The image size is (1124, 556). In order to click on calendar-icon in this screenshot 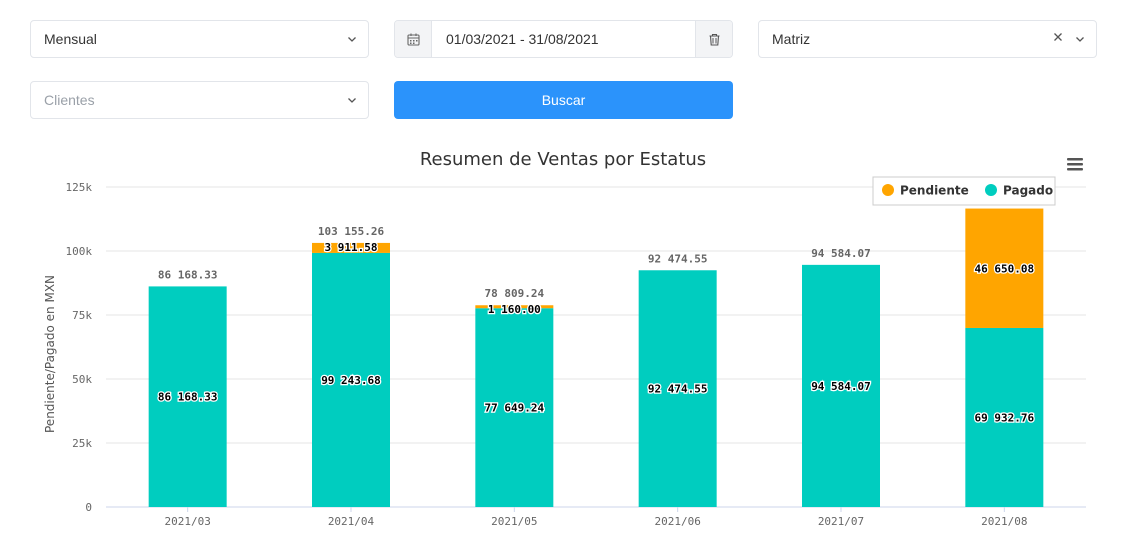, I will do `click(413, 39)`.